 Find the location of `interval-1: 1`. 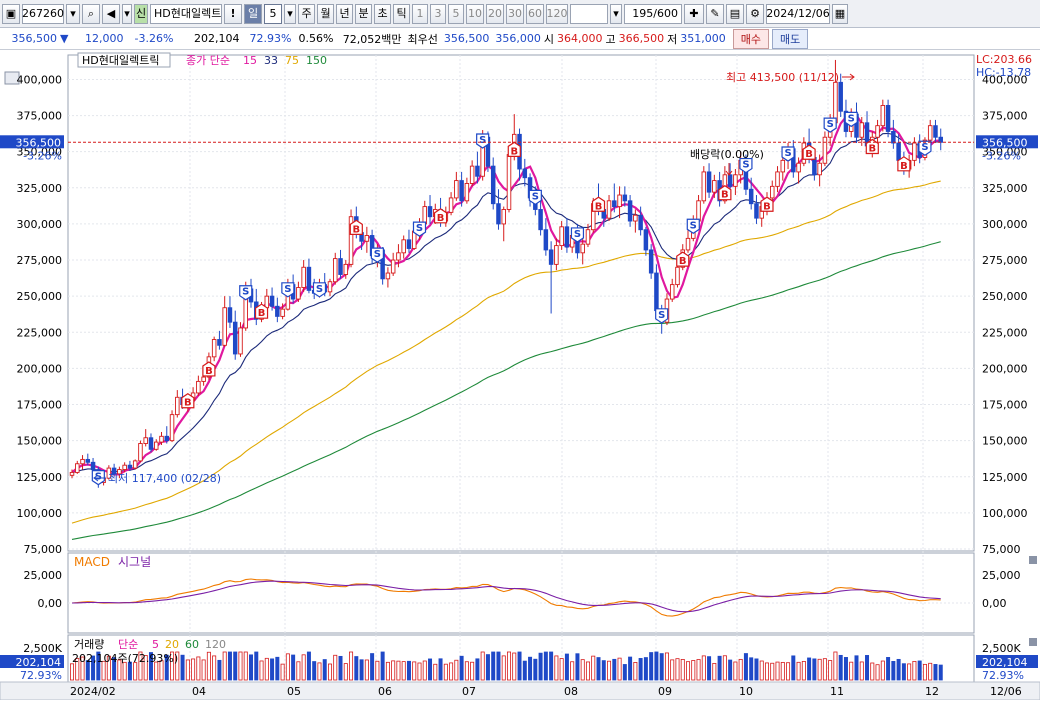

interval-1: 1 is located at coordinates (420, 13).